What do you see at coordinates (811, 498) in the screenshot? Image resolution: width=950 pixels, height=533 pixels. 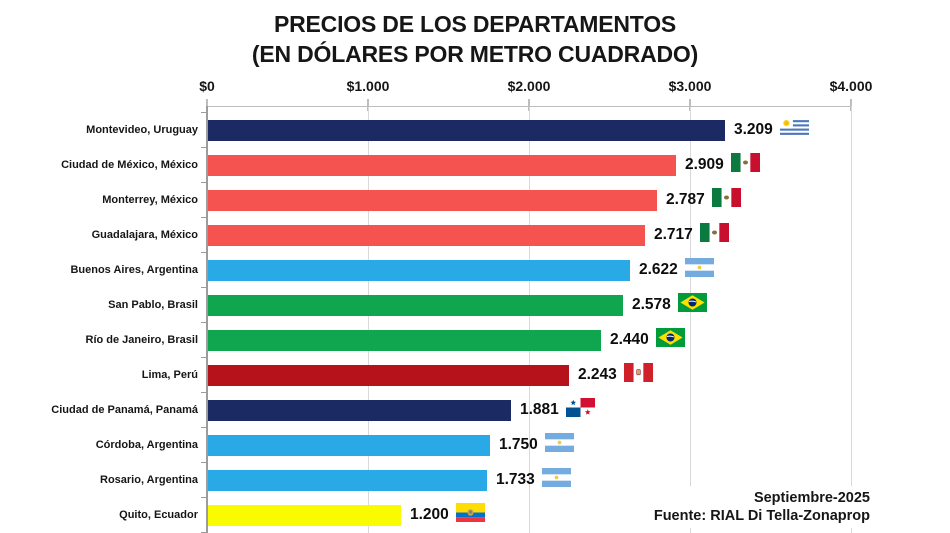 I see `source-date: Septiembre-2025` at bounding box center [811, 498].